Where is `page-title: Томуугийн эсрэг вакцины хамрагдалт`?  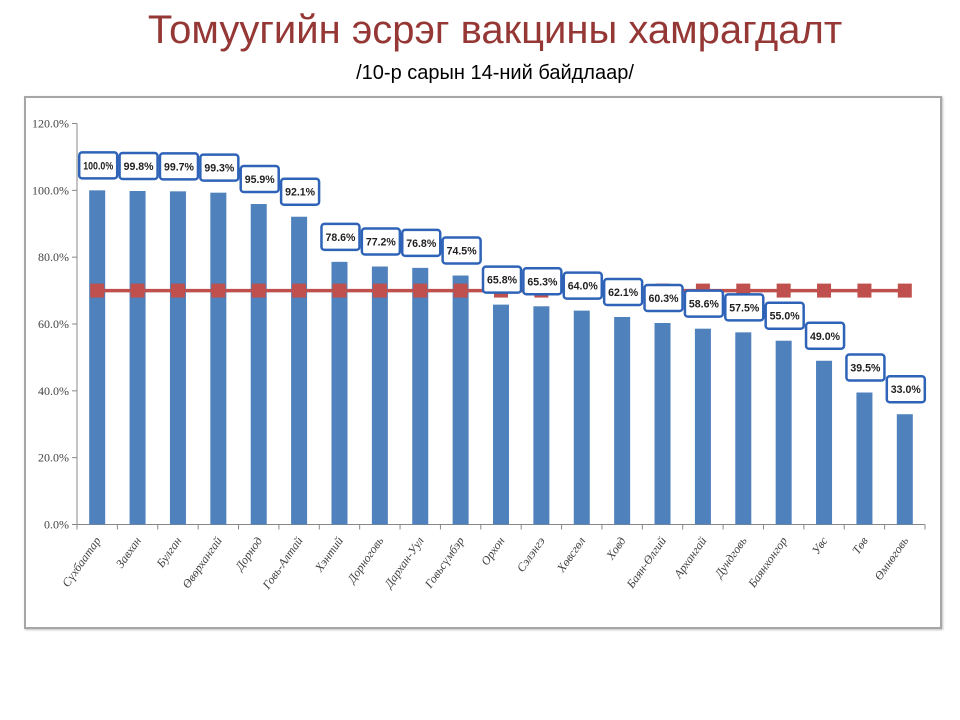
page-title: Томуугийн эсрэг вакцины хамрагдалт is located at coordinates (495, 30).